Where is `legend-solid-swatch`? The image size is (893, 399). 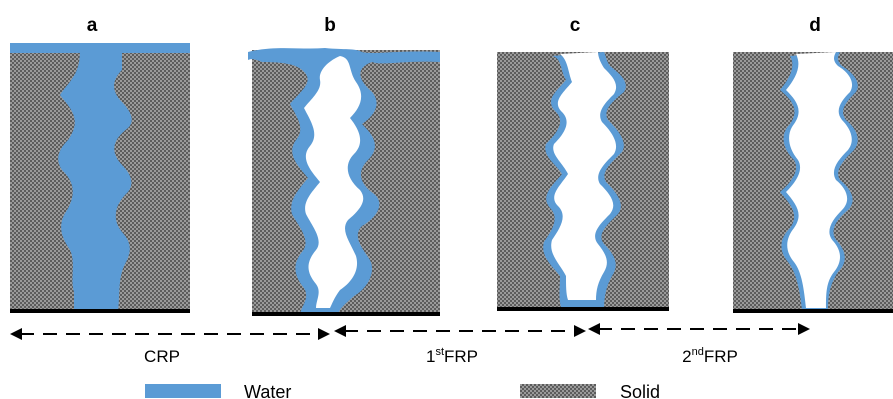
legend-solid-swatch is located at coordinates (558, 391).